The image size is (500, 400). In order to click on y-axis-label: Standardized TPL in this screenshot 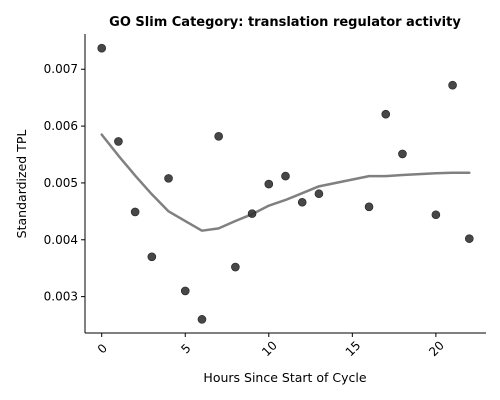, I will do `click(21, 184)`.